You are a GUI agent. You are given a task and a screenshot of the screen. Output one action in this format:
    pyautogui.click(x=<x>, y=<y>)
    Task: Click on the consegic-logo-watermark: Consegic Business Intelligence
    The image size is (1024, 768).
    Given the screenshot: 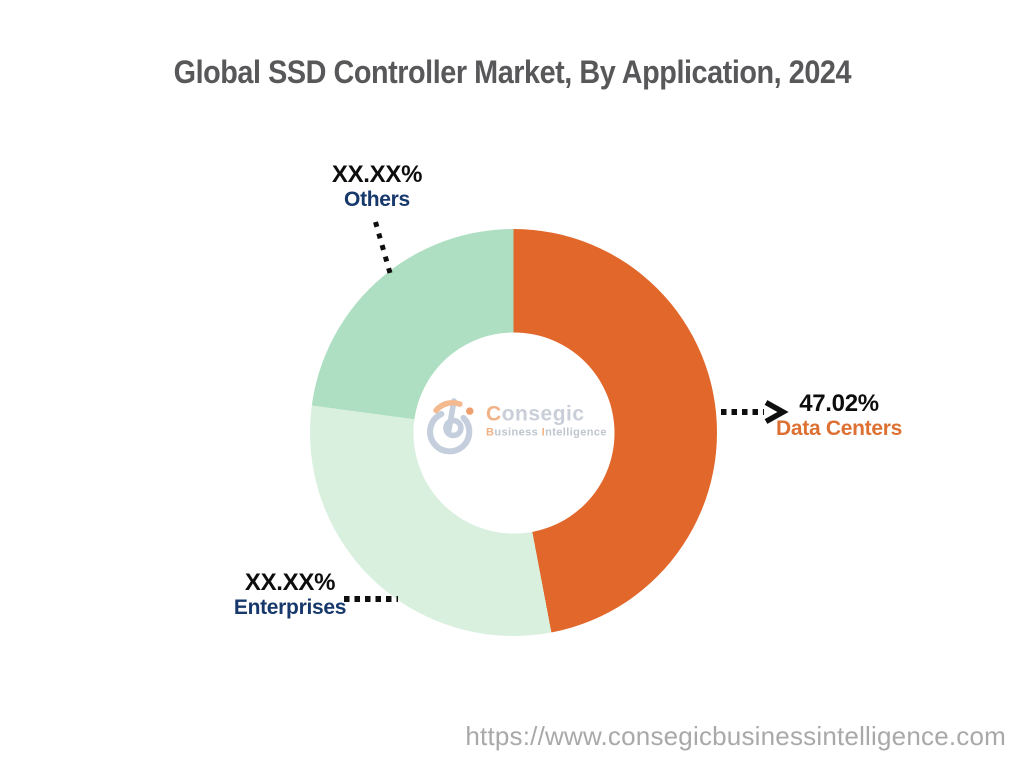 What is the action you would take?
    pyautogui.click(x=515, y=421)
    